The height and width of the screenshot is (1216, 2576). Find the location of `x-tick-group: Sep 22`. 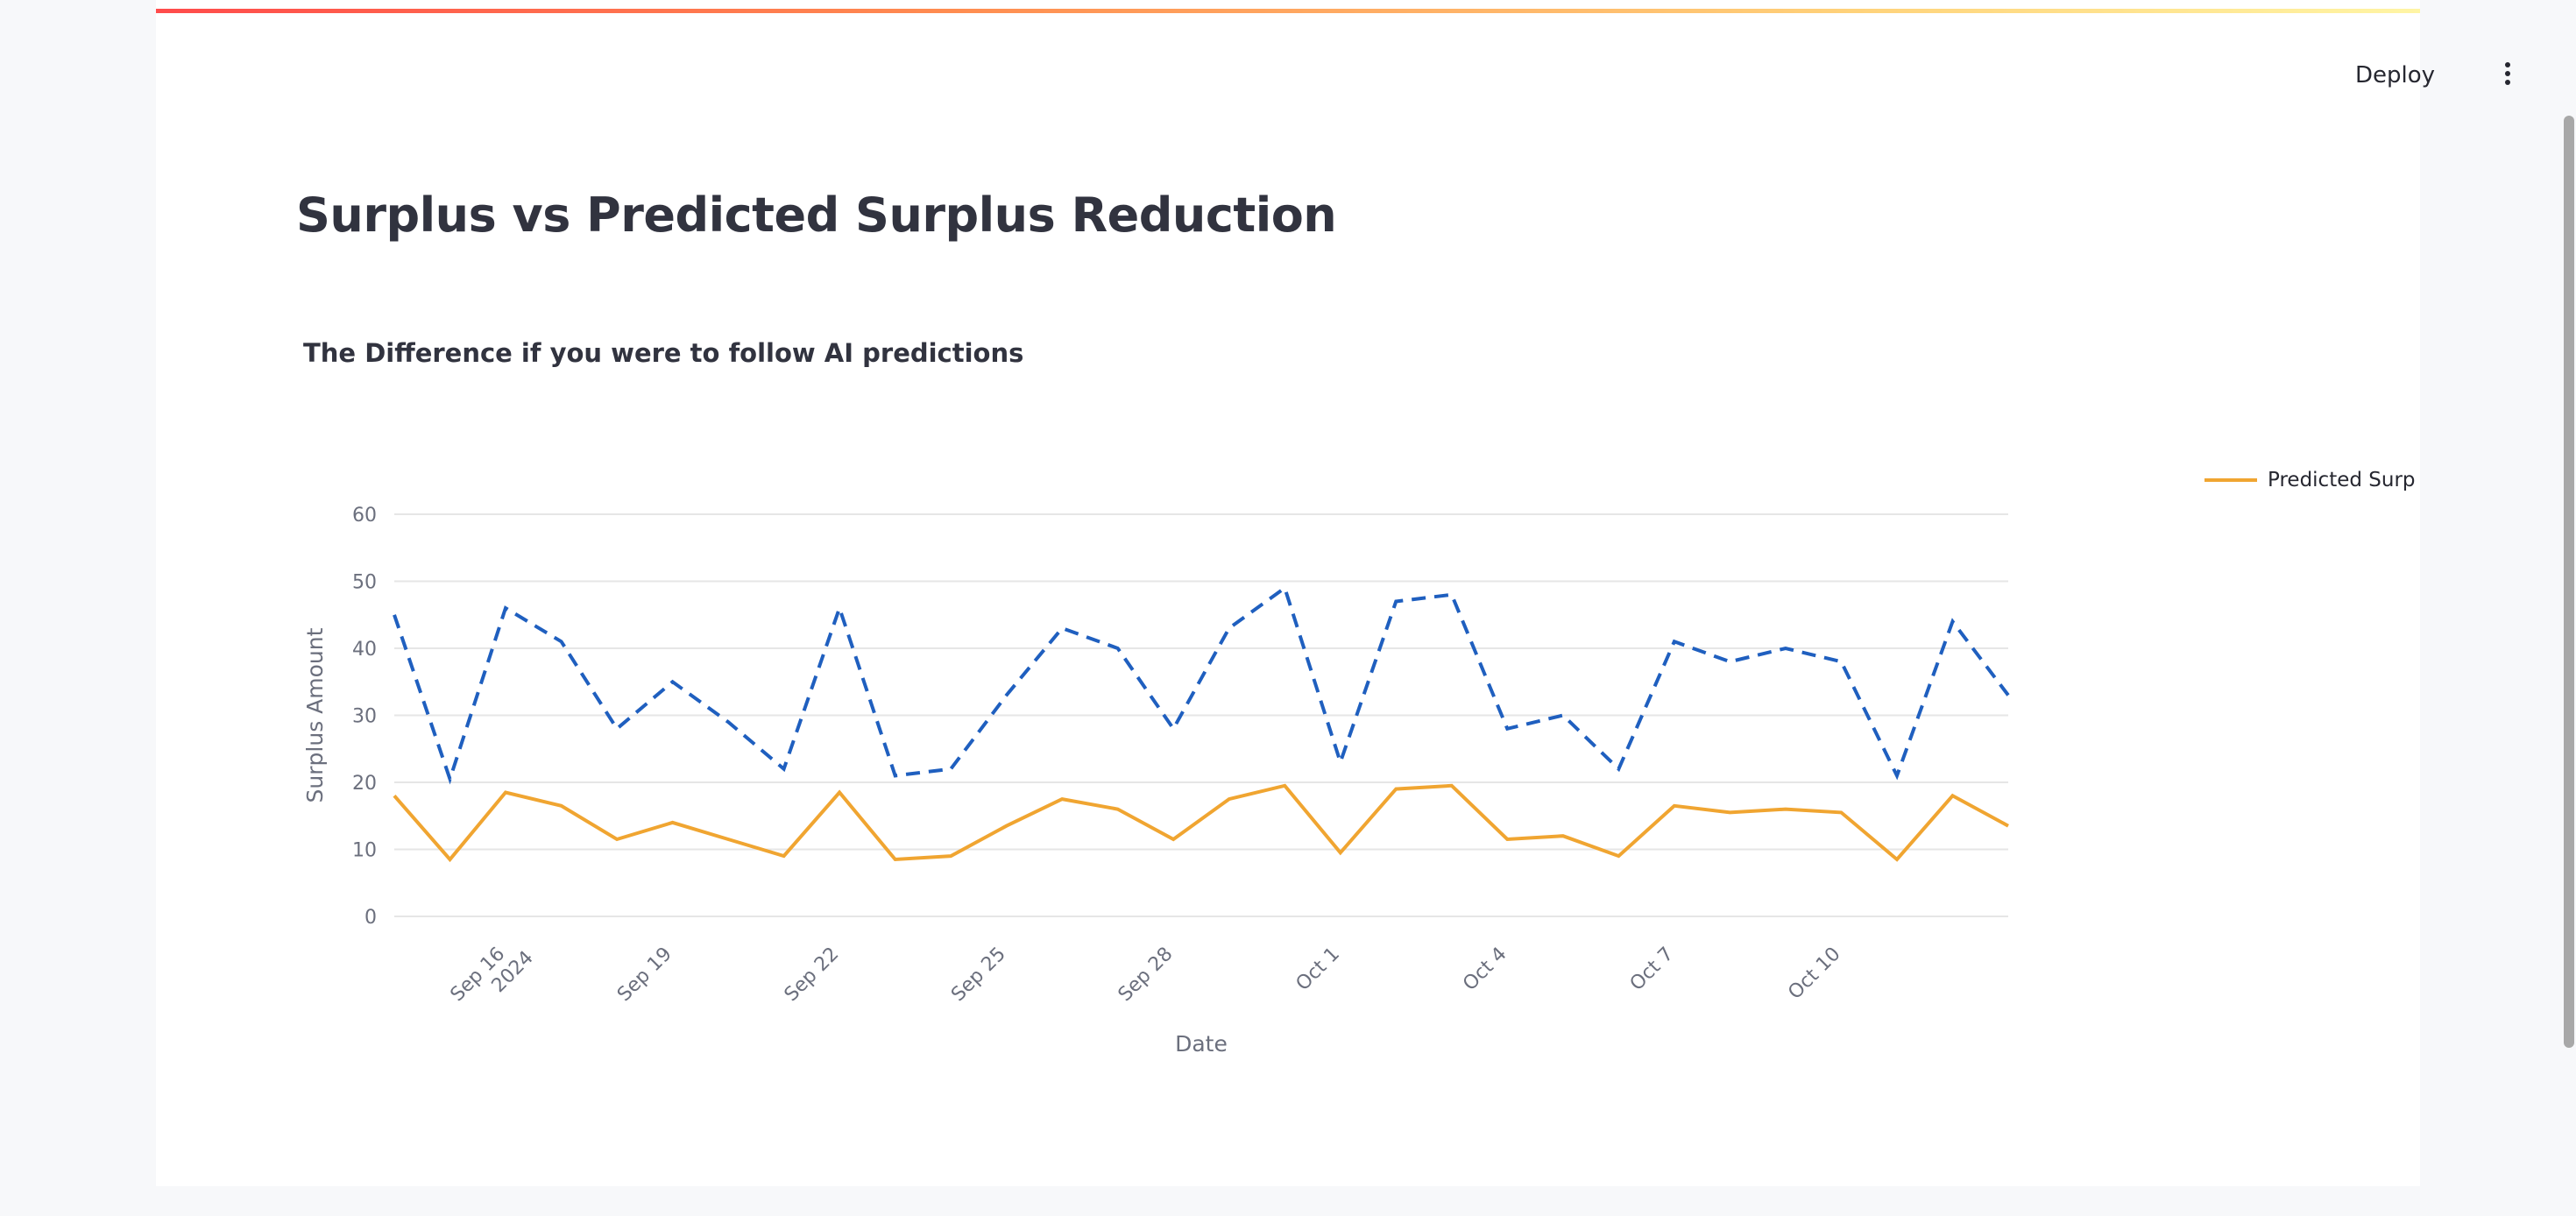

x-tick-group: Sep 22 is located at coordinates (812, 976).